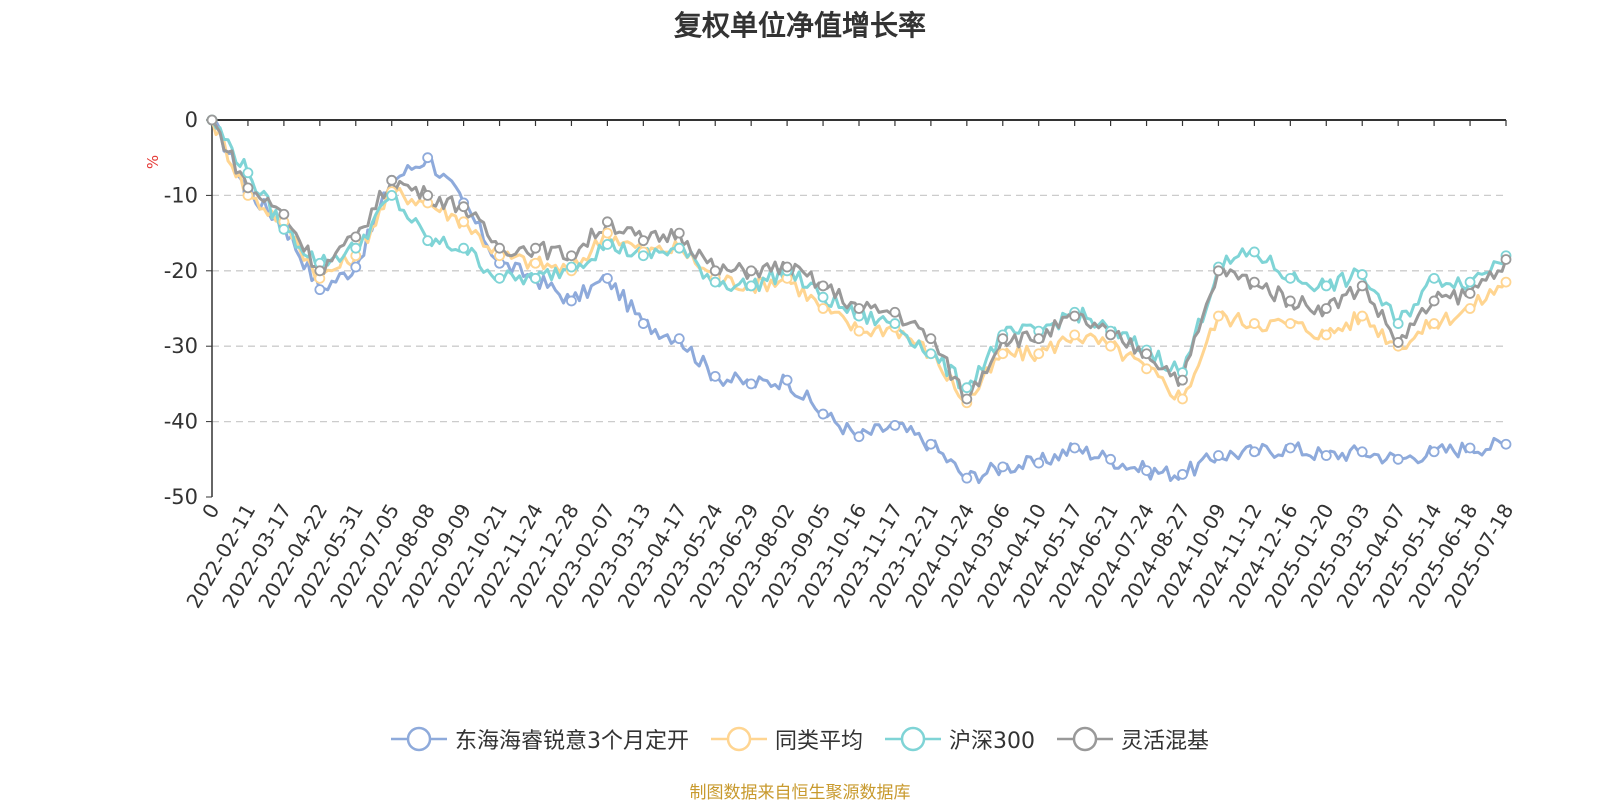 Image resolution: width=1600 pixels, height=803 pixels. What do you see at coordinates (181, 346) in the screenshot?
I see `y-tick-label: -30` at bounding box center [181, 346].